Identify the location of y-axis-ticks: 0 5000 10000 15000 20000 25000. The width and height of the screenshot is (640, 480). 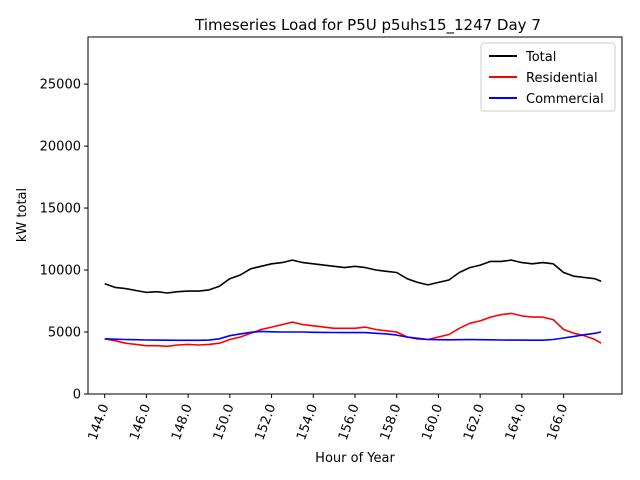
(64, 240).